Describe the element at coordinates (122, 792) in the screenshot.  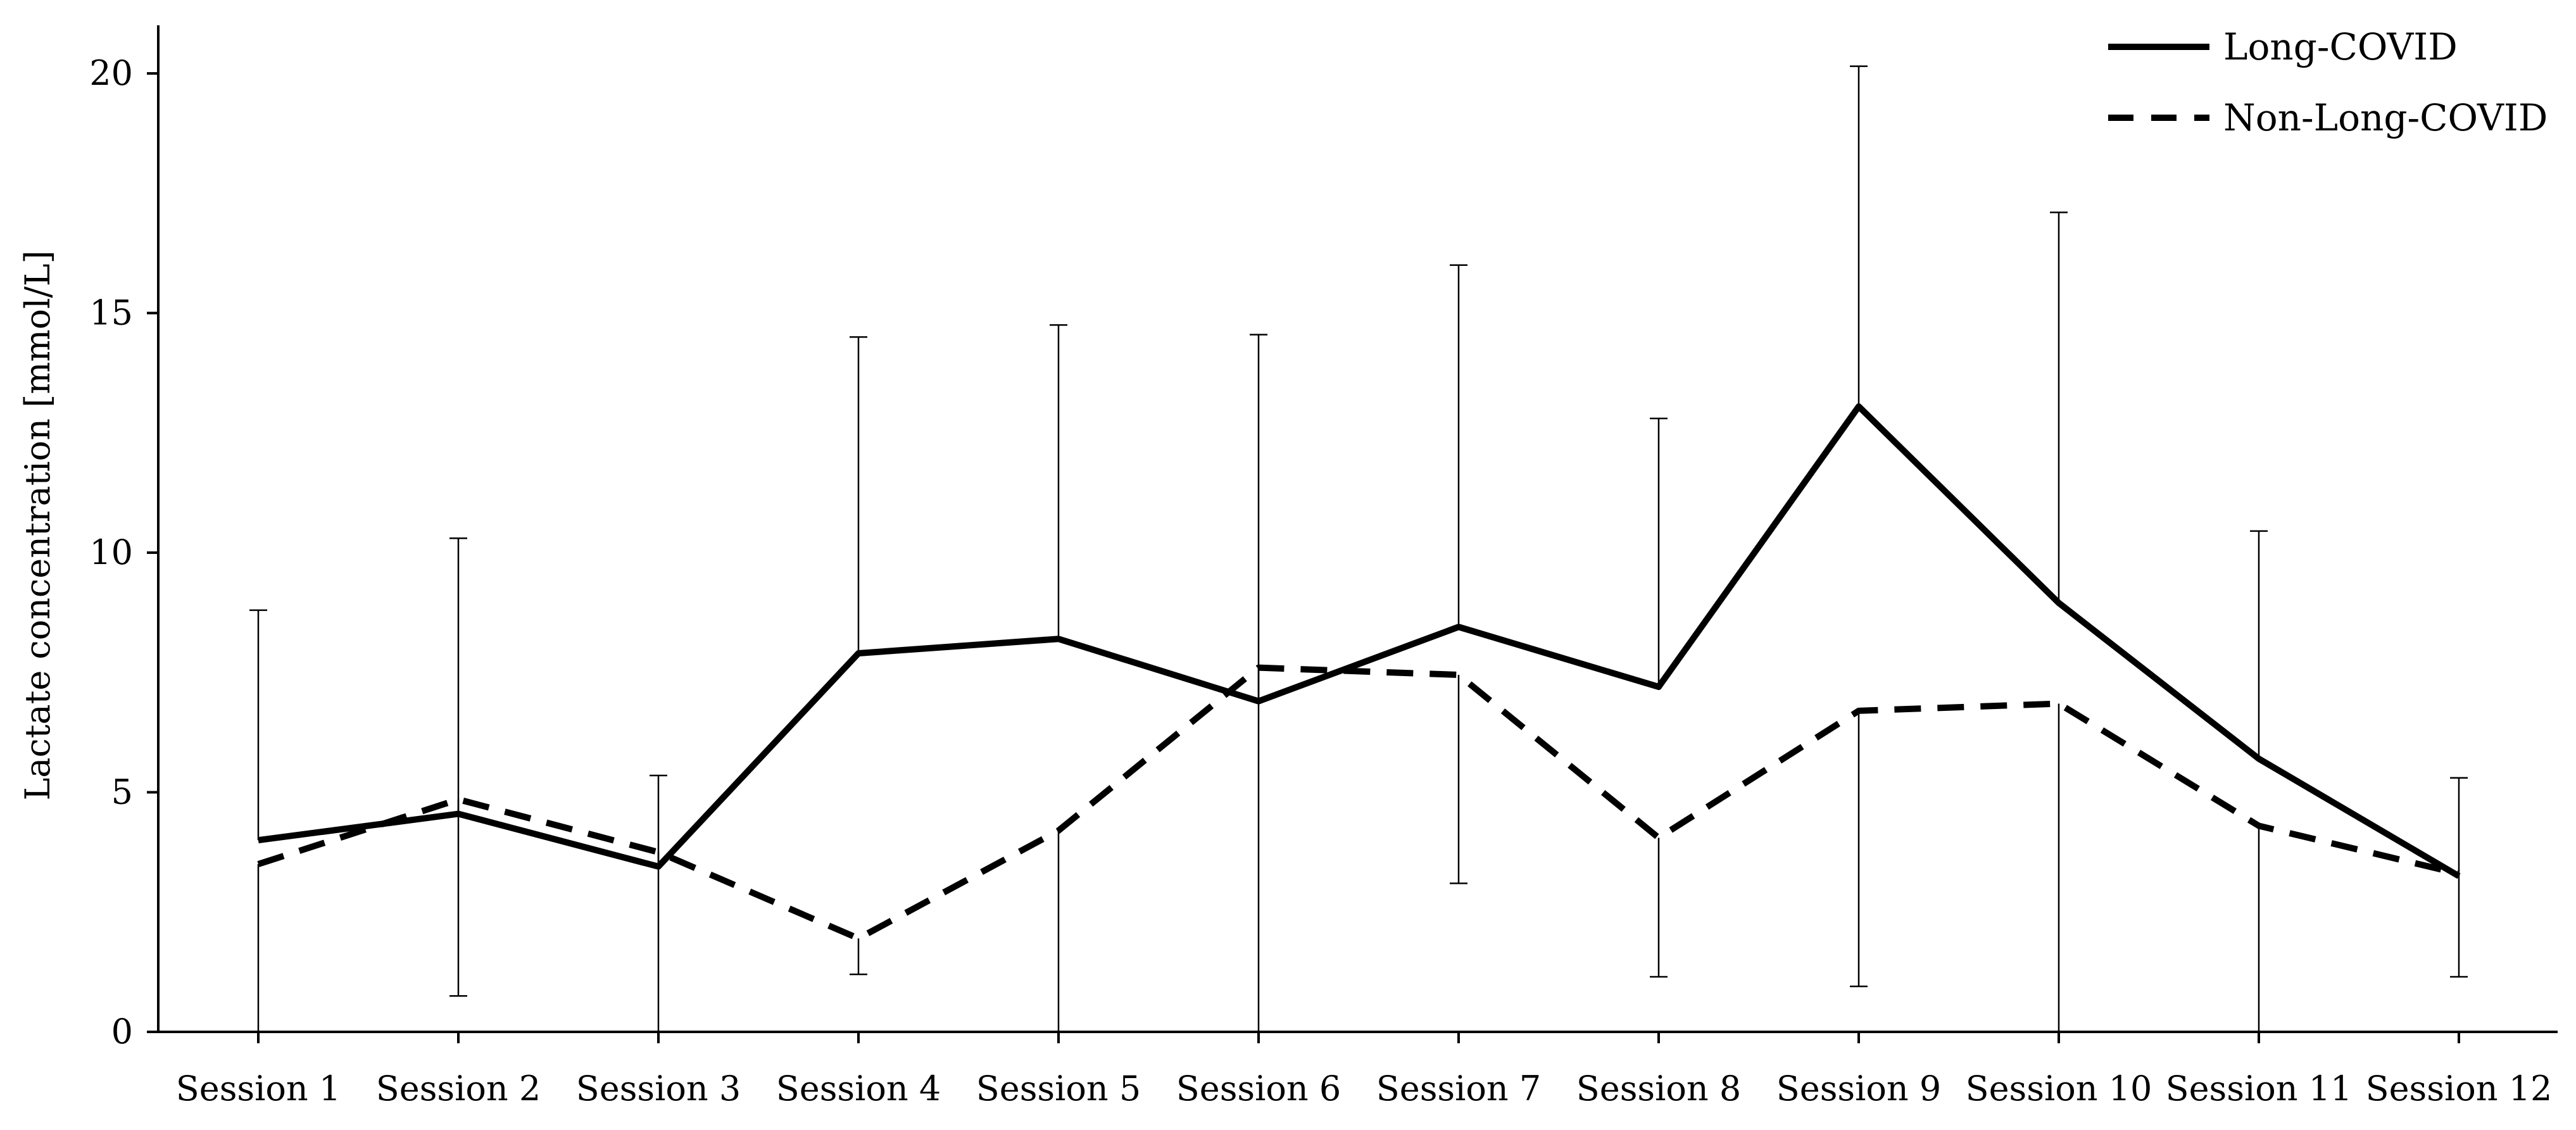
I see `y-tick-label: 5` at that location.